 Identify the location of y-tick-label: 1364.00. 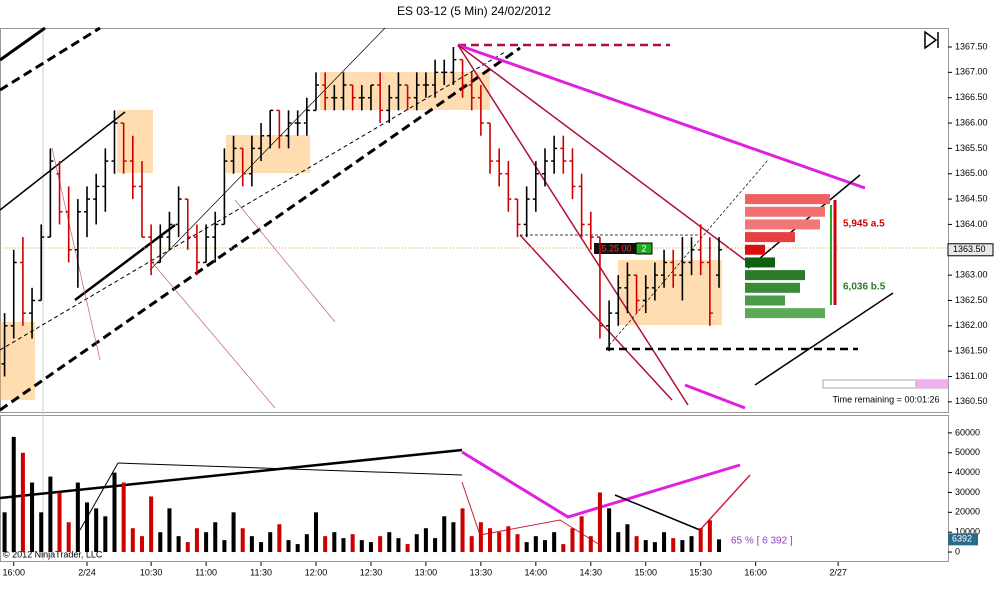
(971, 224).